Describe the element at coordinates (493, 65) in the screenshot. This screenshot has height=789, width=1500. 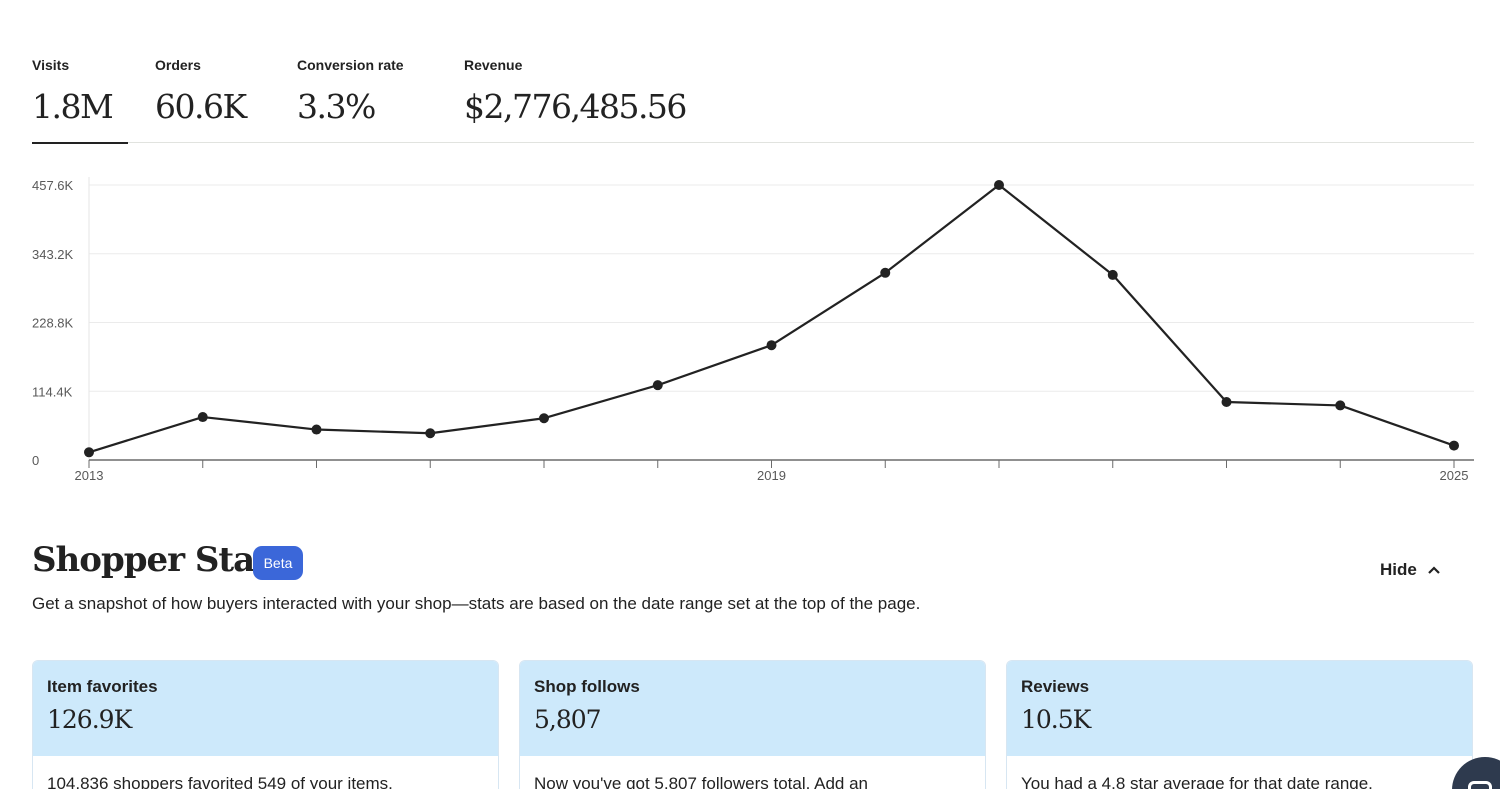
I see `metric-label: Revenue` at that location.